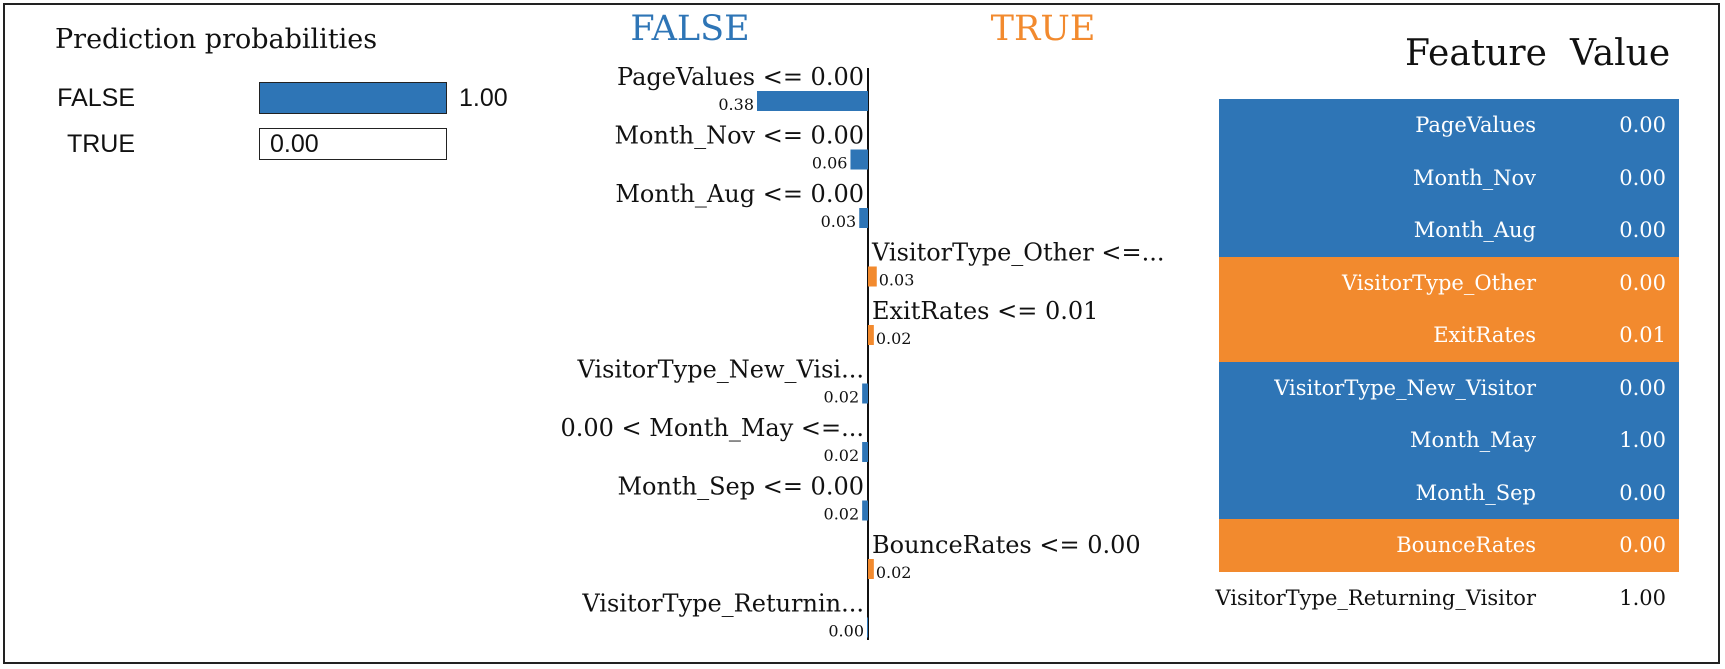 Image resolution: width=1725 pixels, height=669 pixels. I want to click on table-row: ExitRates 0.01, so click(1449, 335).